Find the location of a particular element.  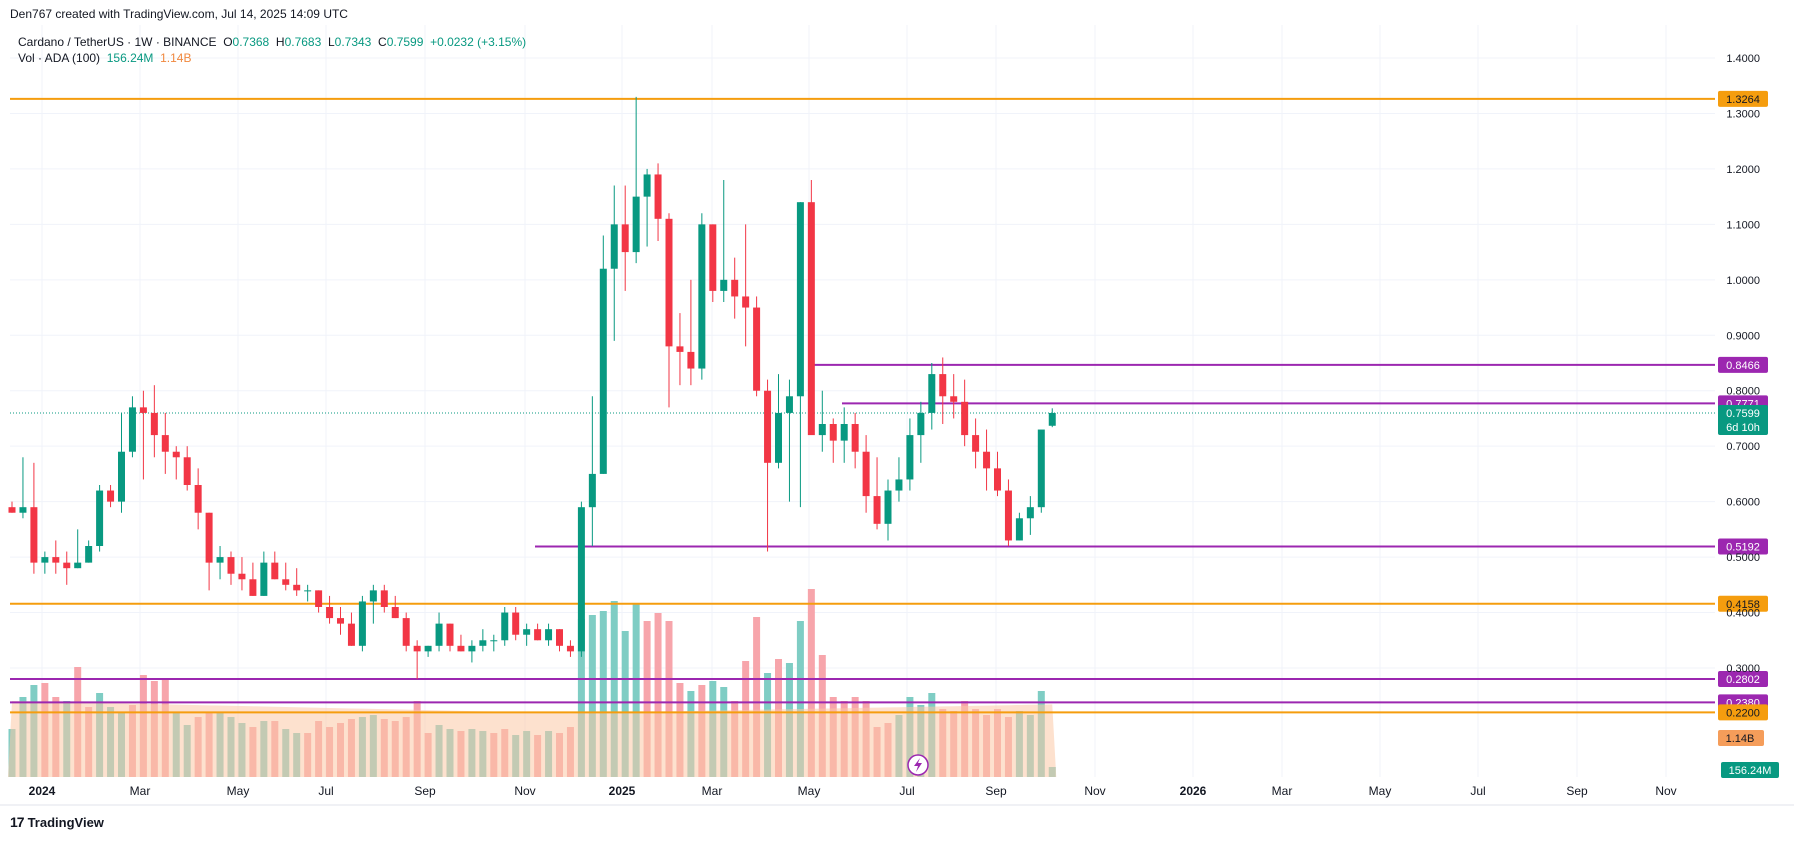

symbol-name: Cardano / TetherUS · 1W · BINANCE is located at coordinates (117, 42).